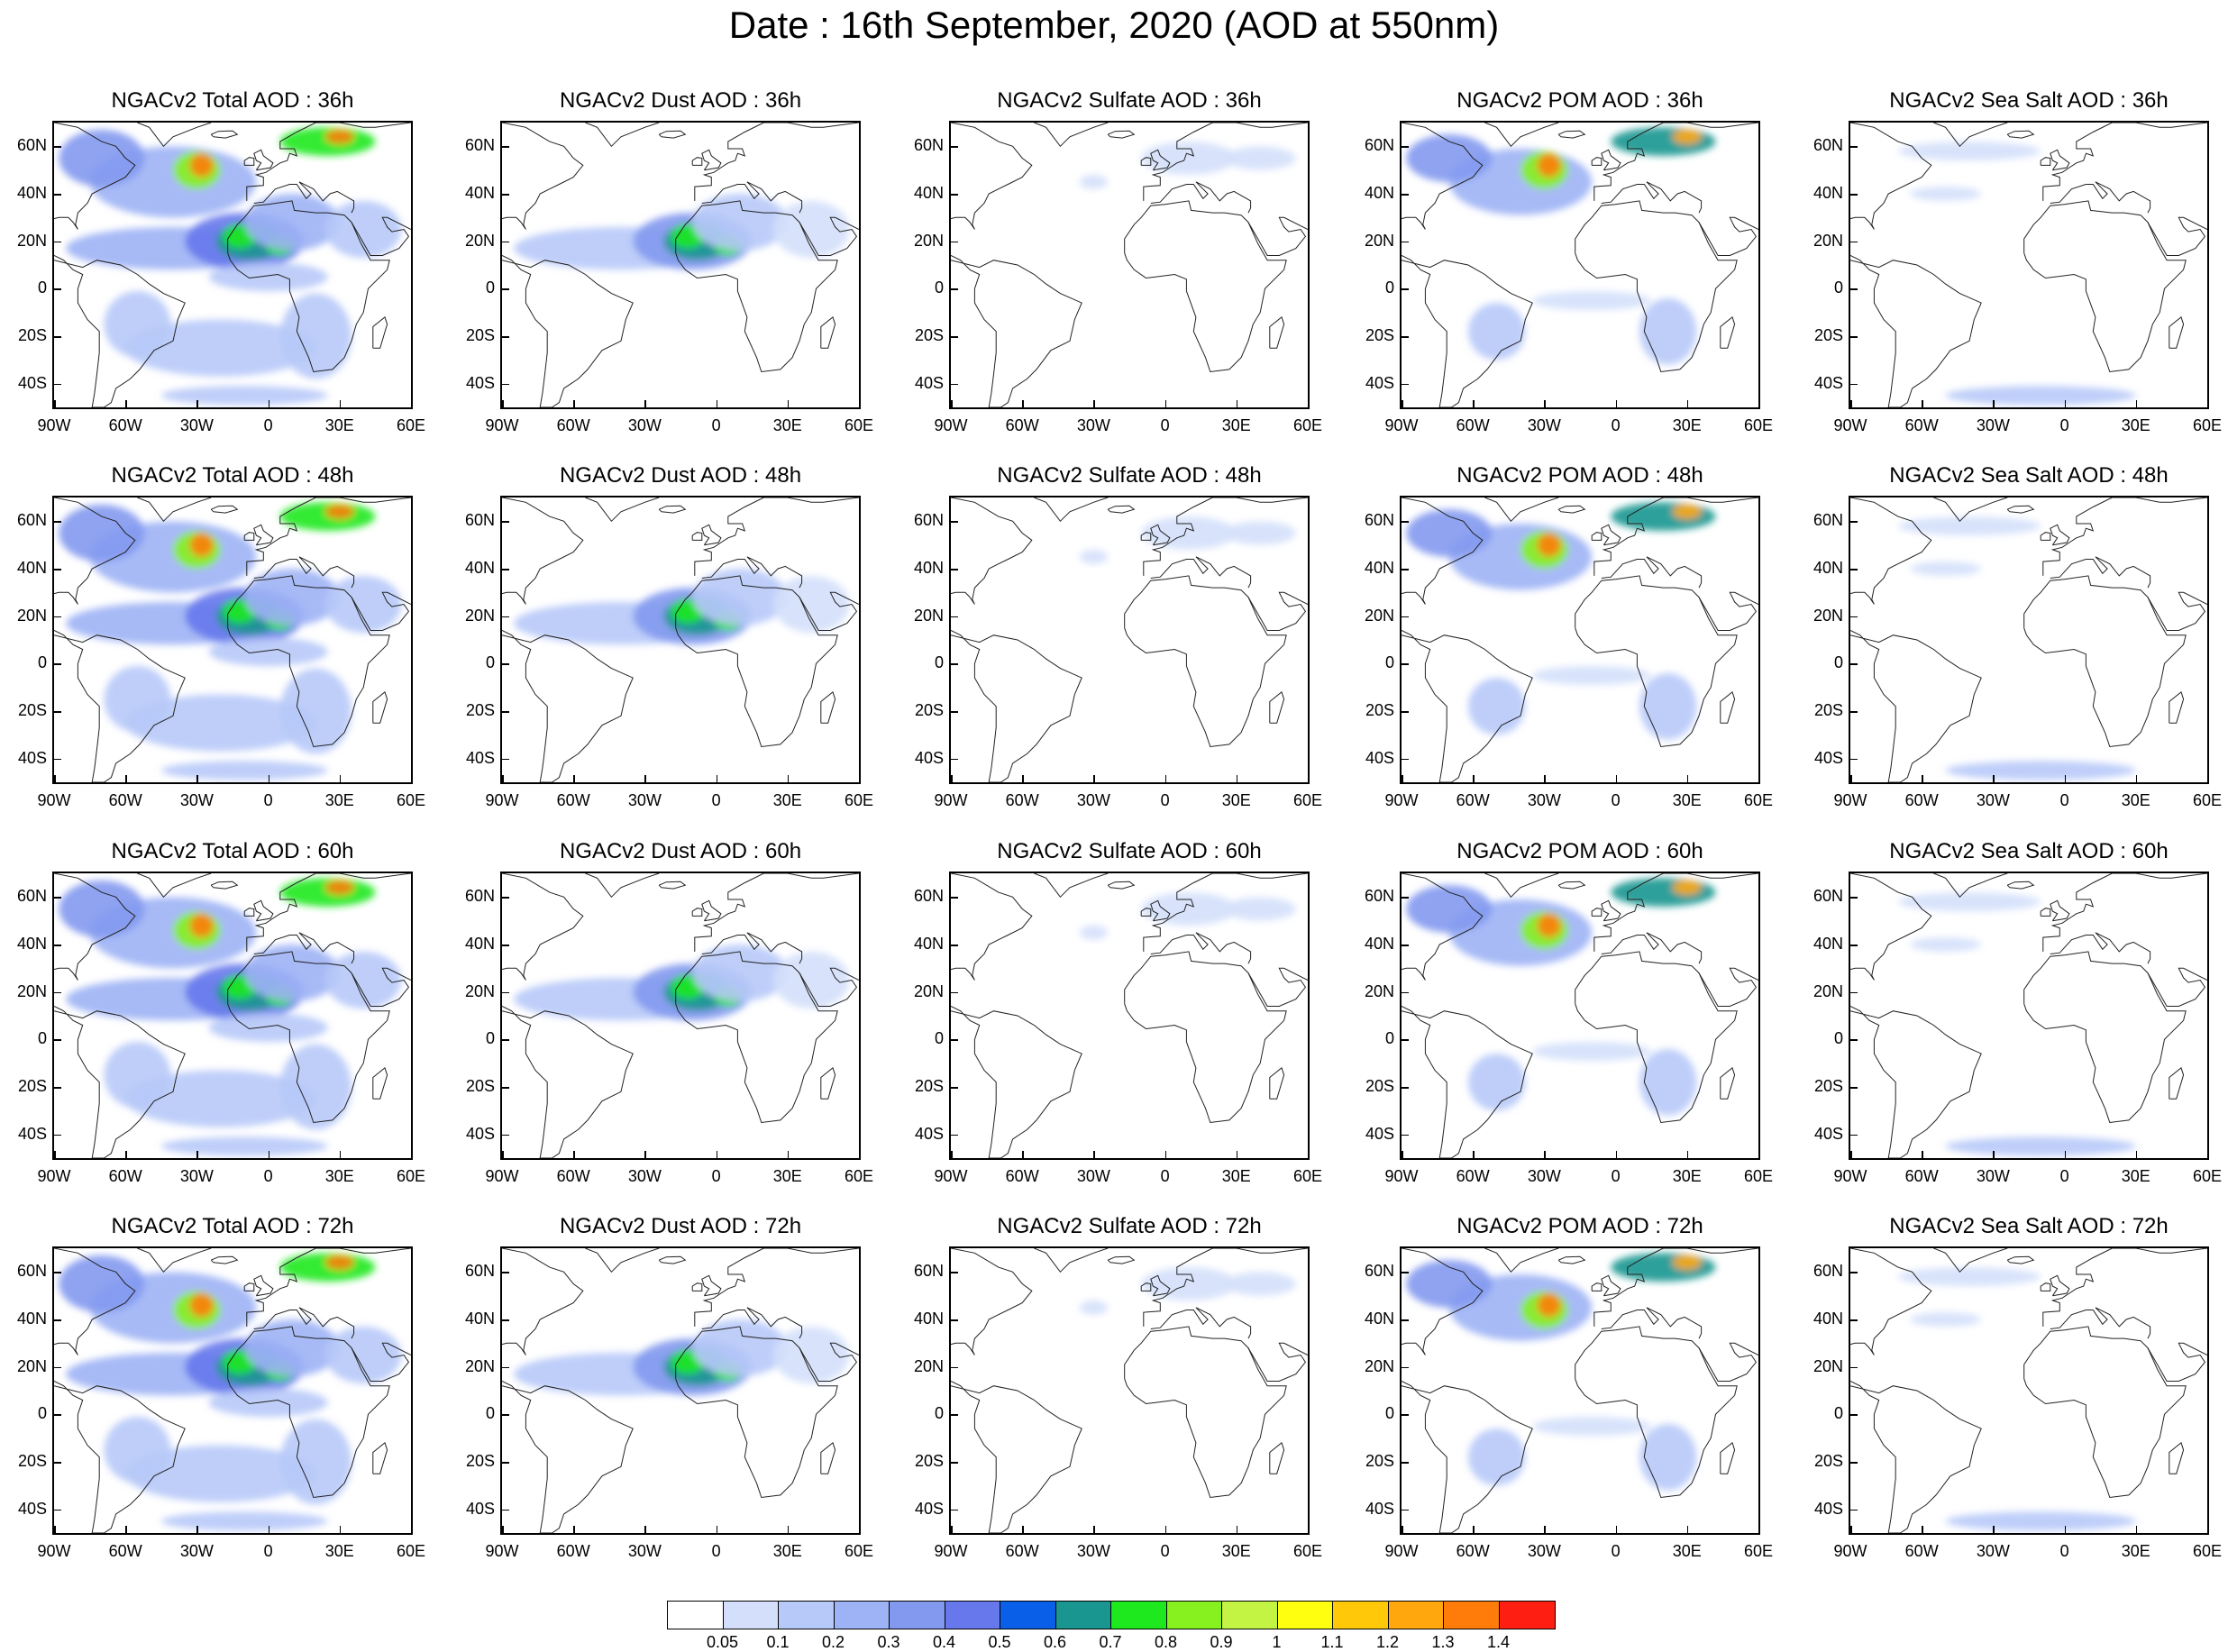 The image size is (2228, 1652). Describe the element at coordinates (1387, 1642) in the screenshot. I see `colorbar-label: 1.2` at that location.